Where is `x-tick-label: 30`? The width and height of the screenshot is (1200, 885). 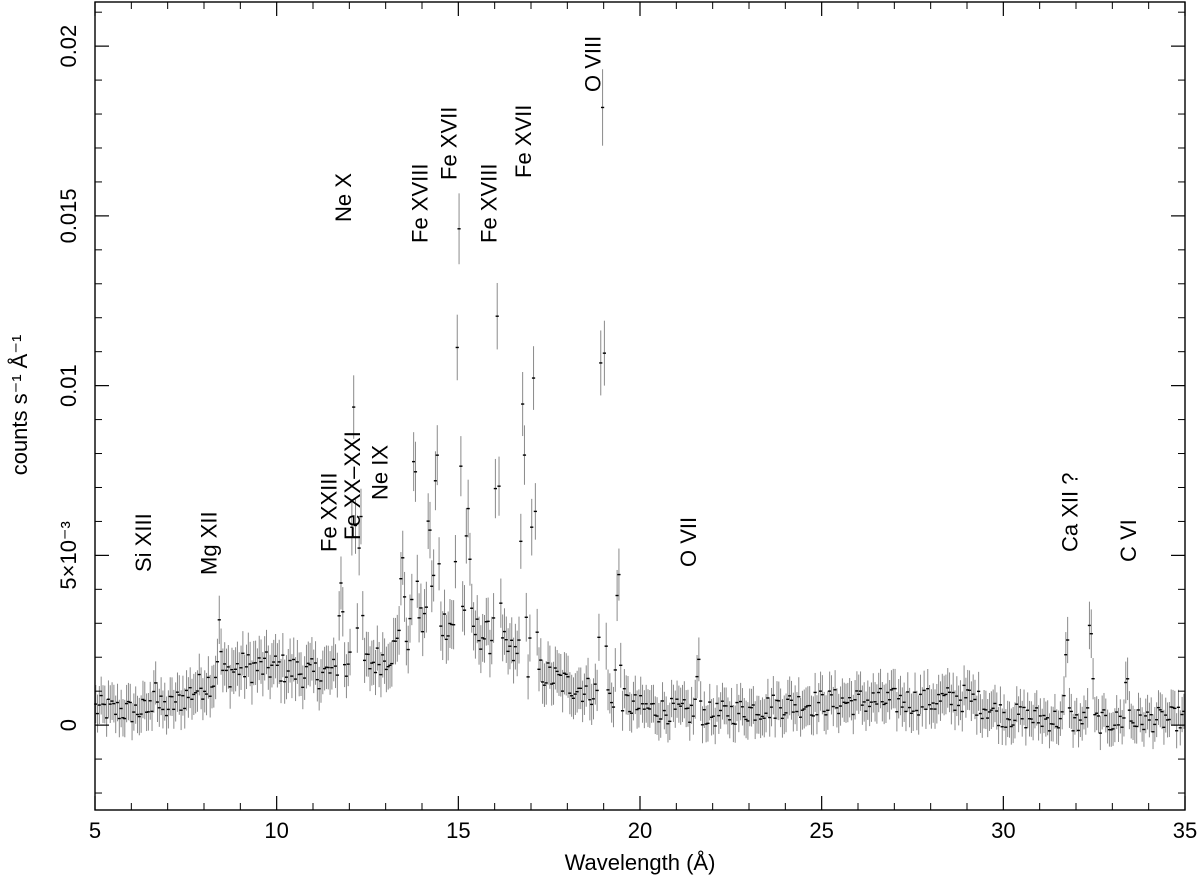 x-tick-label: 30 is located at coordinates (1003, 830).